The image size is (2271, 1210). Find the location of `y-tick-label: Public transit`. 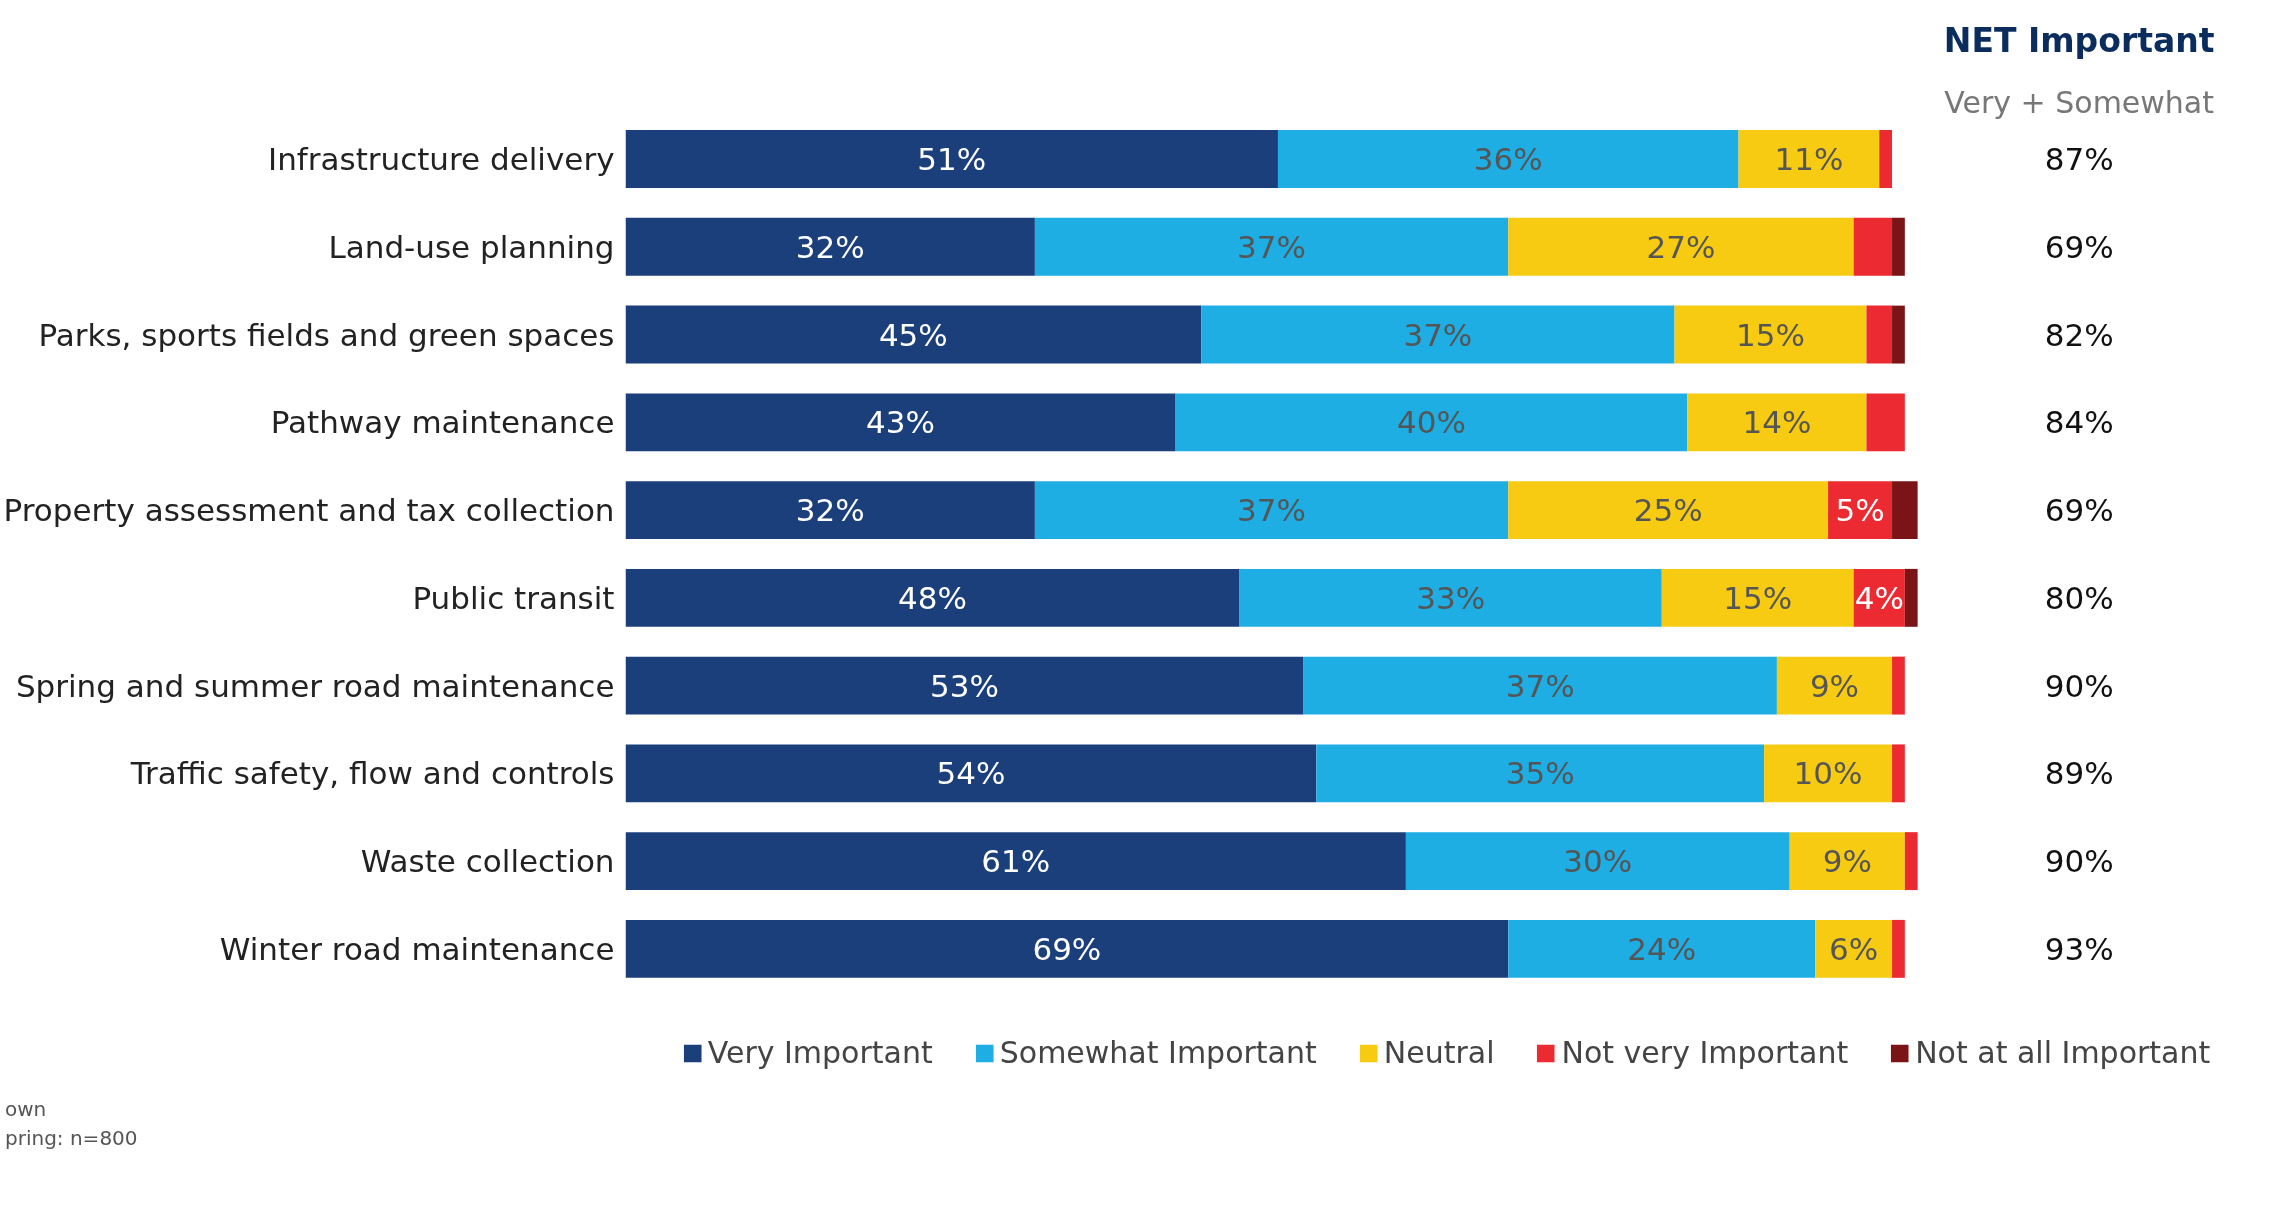

y-tick-label: Public transit is located at coordinates (513, 597).